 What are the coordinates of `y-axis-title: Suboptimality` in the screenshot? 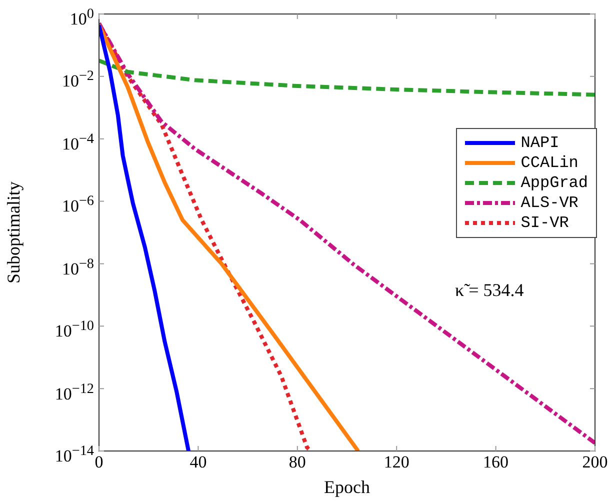 It's located at (14, 232).